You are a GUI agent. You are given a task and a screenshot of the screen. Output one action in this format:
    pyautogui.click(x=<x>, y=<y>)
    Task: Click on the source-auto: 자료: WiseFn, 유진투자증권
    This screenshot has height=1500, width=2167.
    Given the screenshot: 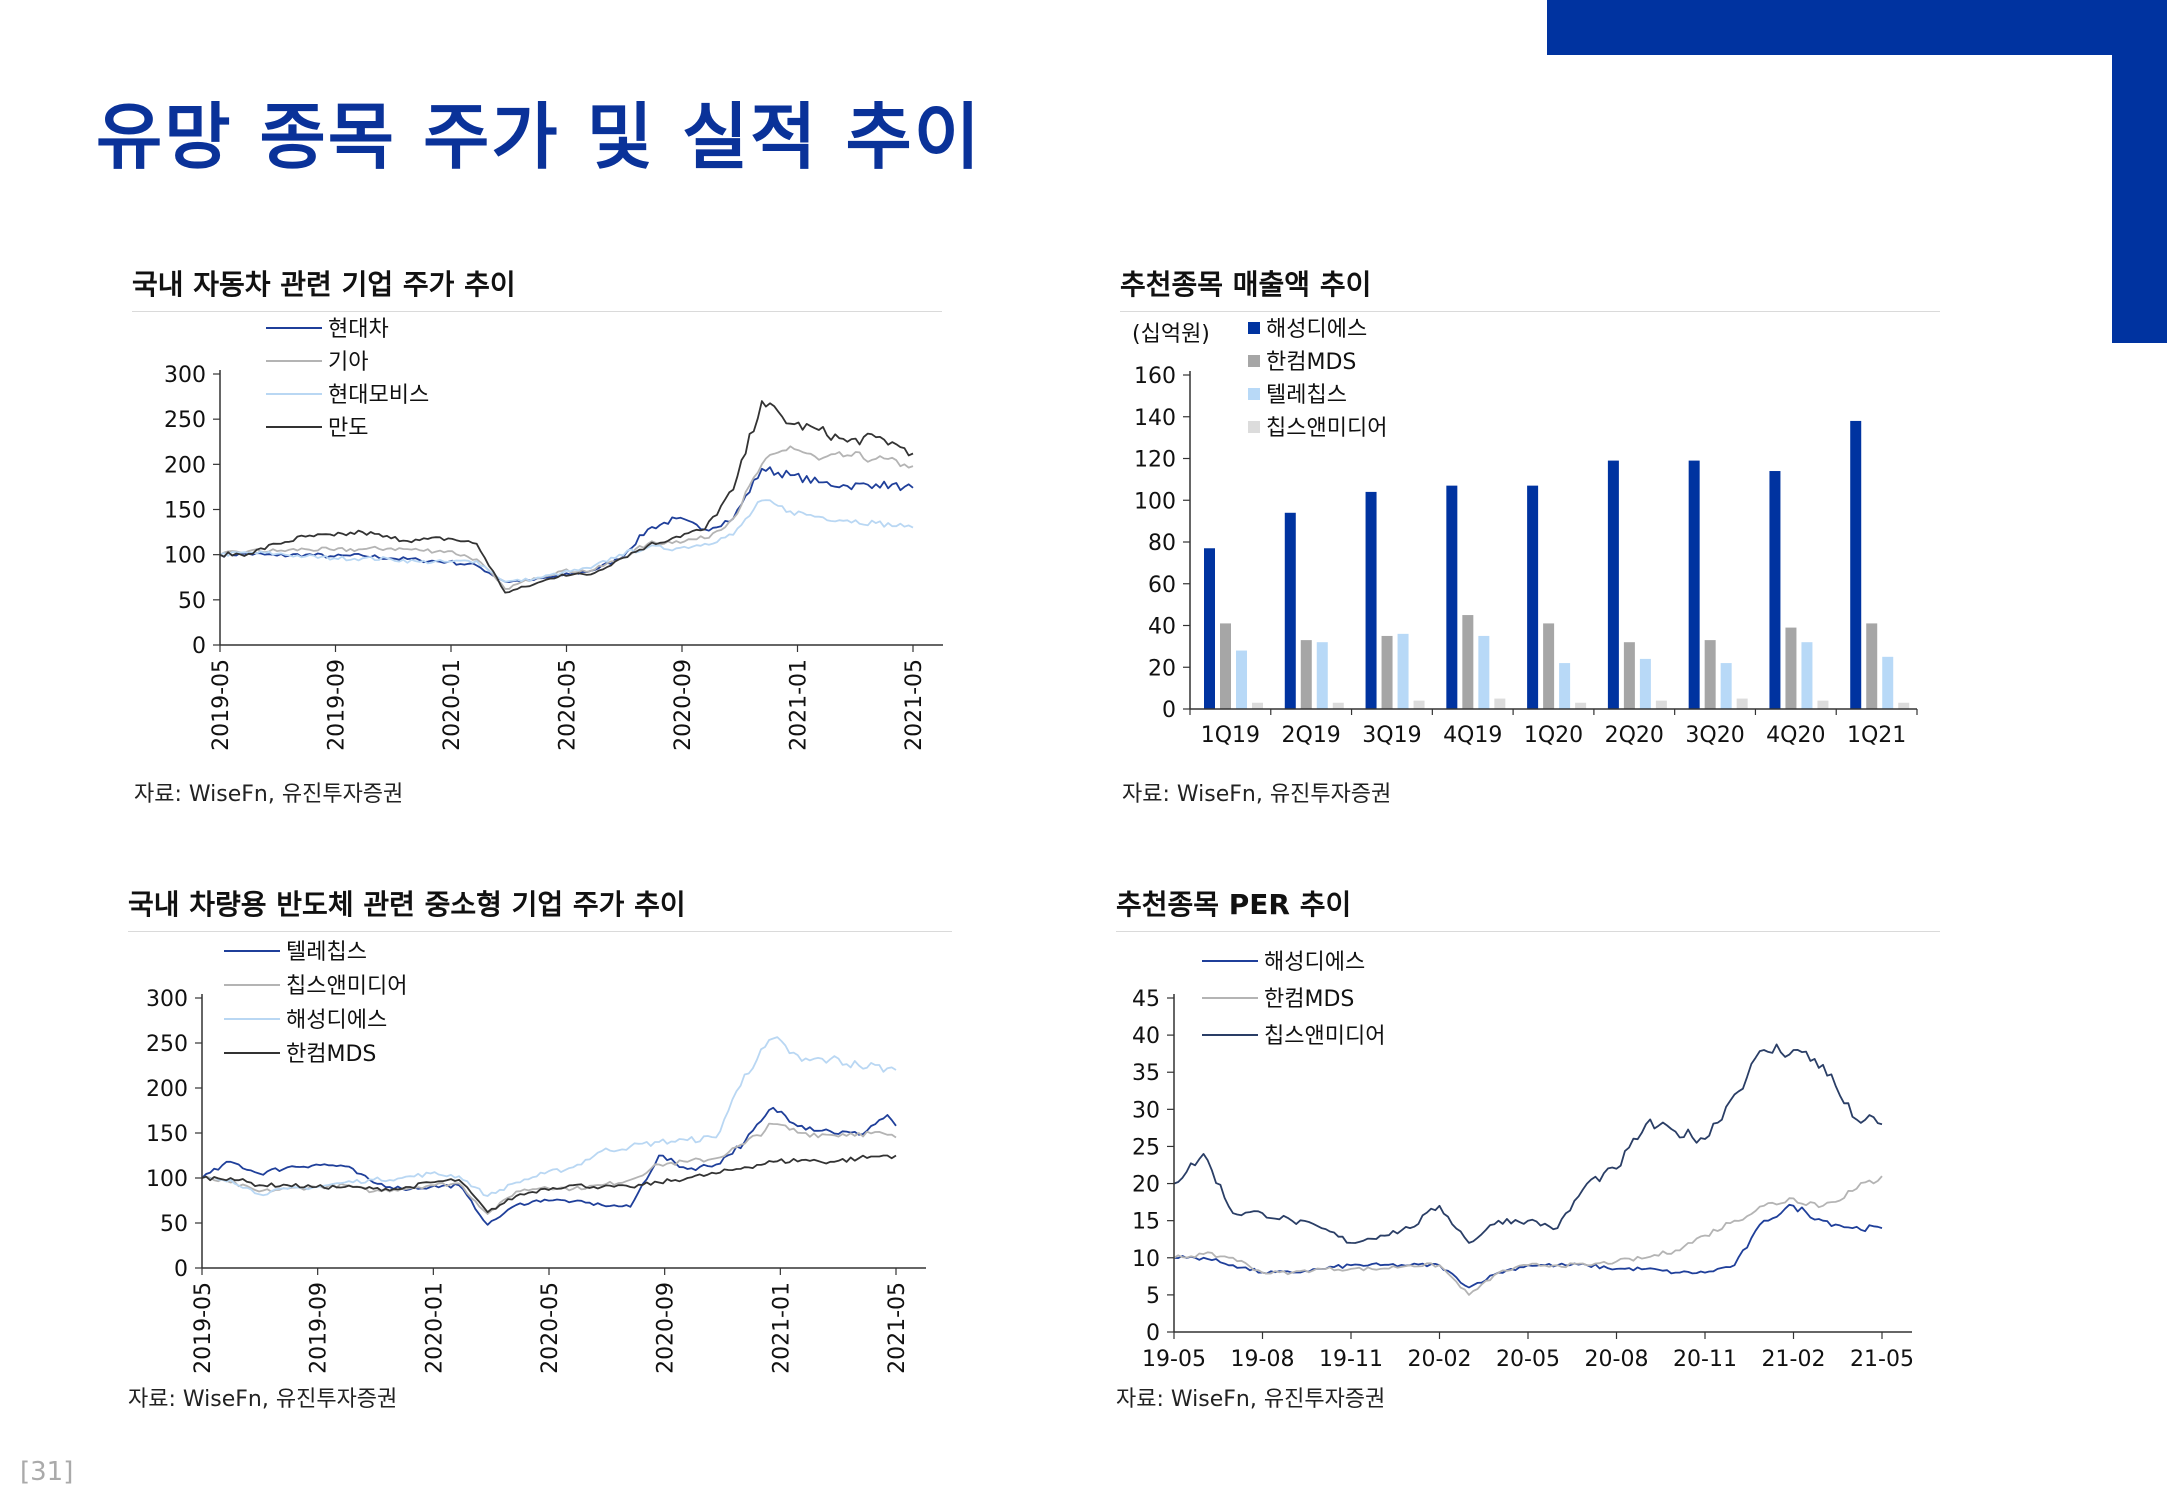 What is the action you would take?
    pyautogui.click(x=269, y=794)
    